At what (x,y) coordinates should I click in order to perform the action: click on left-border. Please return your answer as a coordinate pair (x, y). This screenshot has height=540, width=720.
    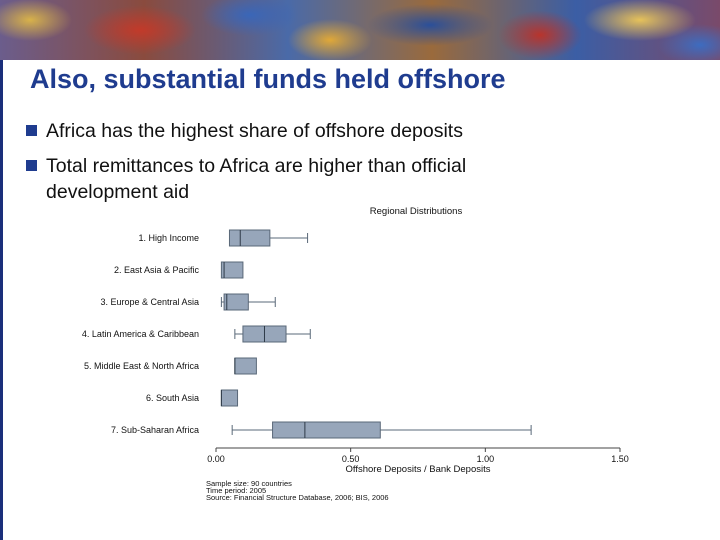
    Looking at the image, I should click on (1, 300).